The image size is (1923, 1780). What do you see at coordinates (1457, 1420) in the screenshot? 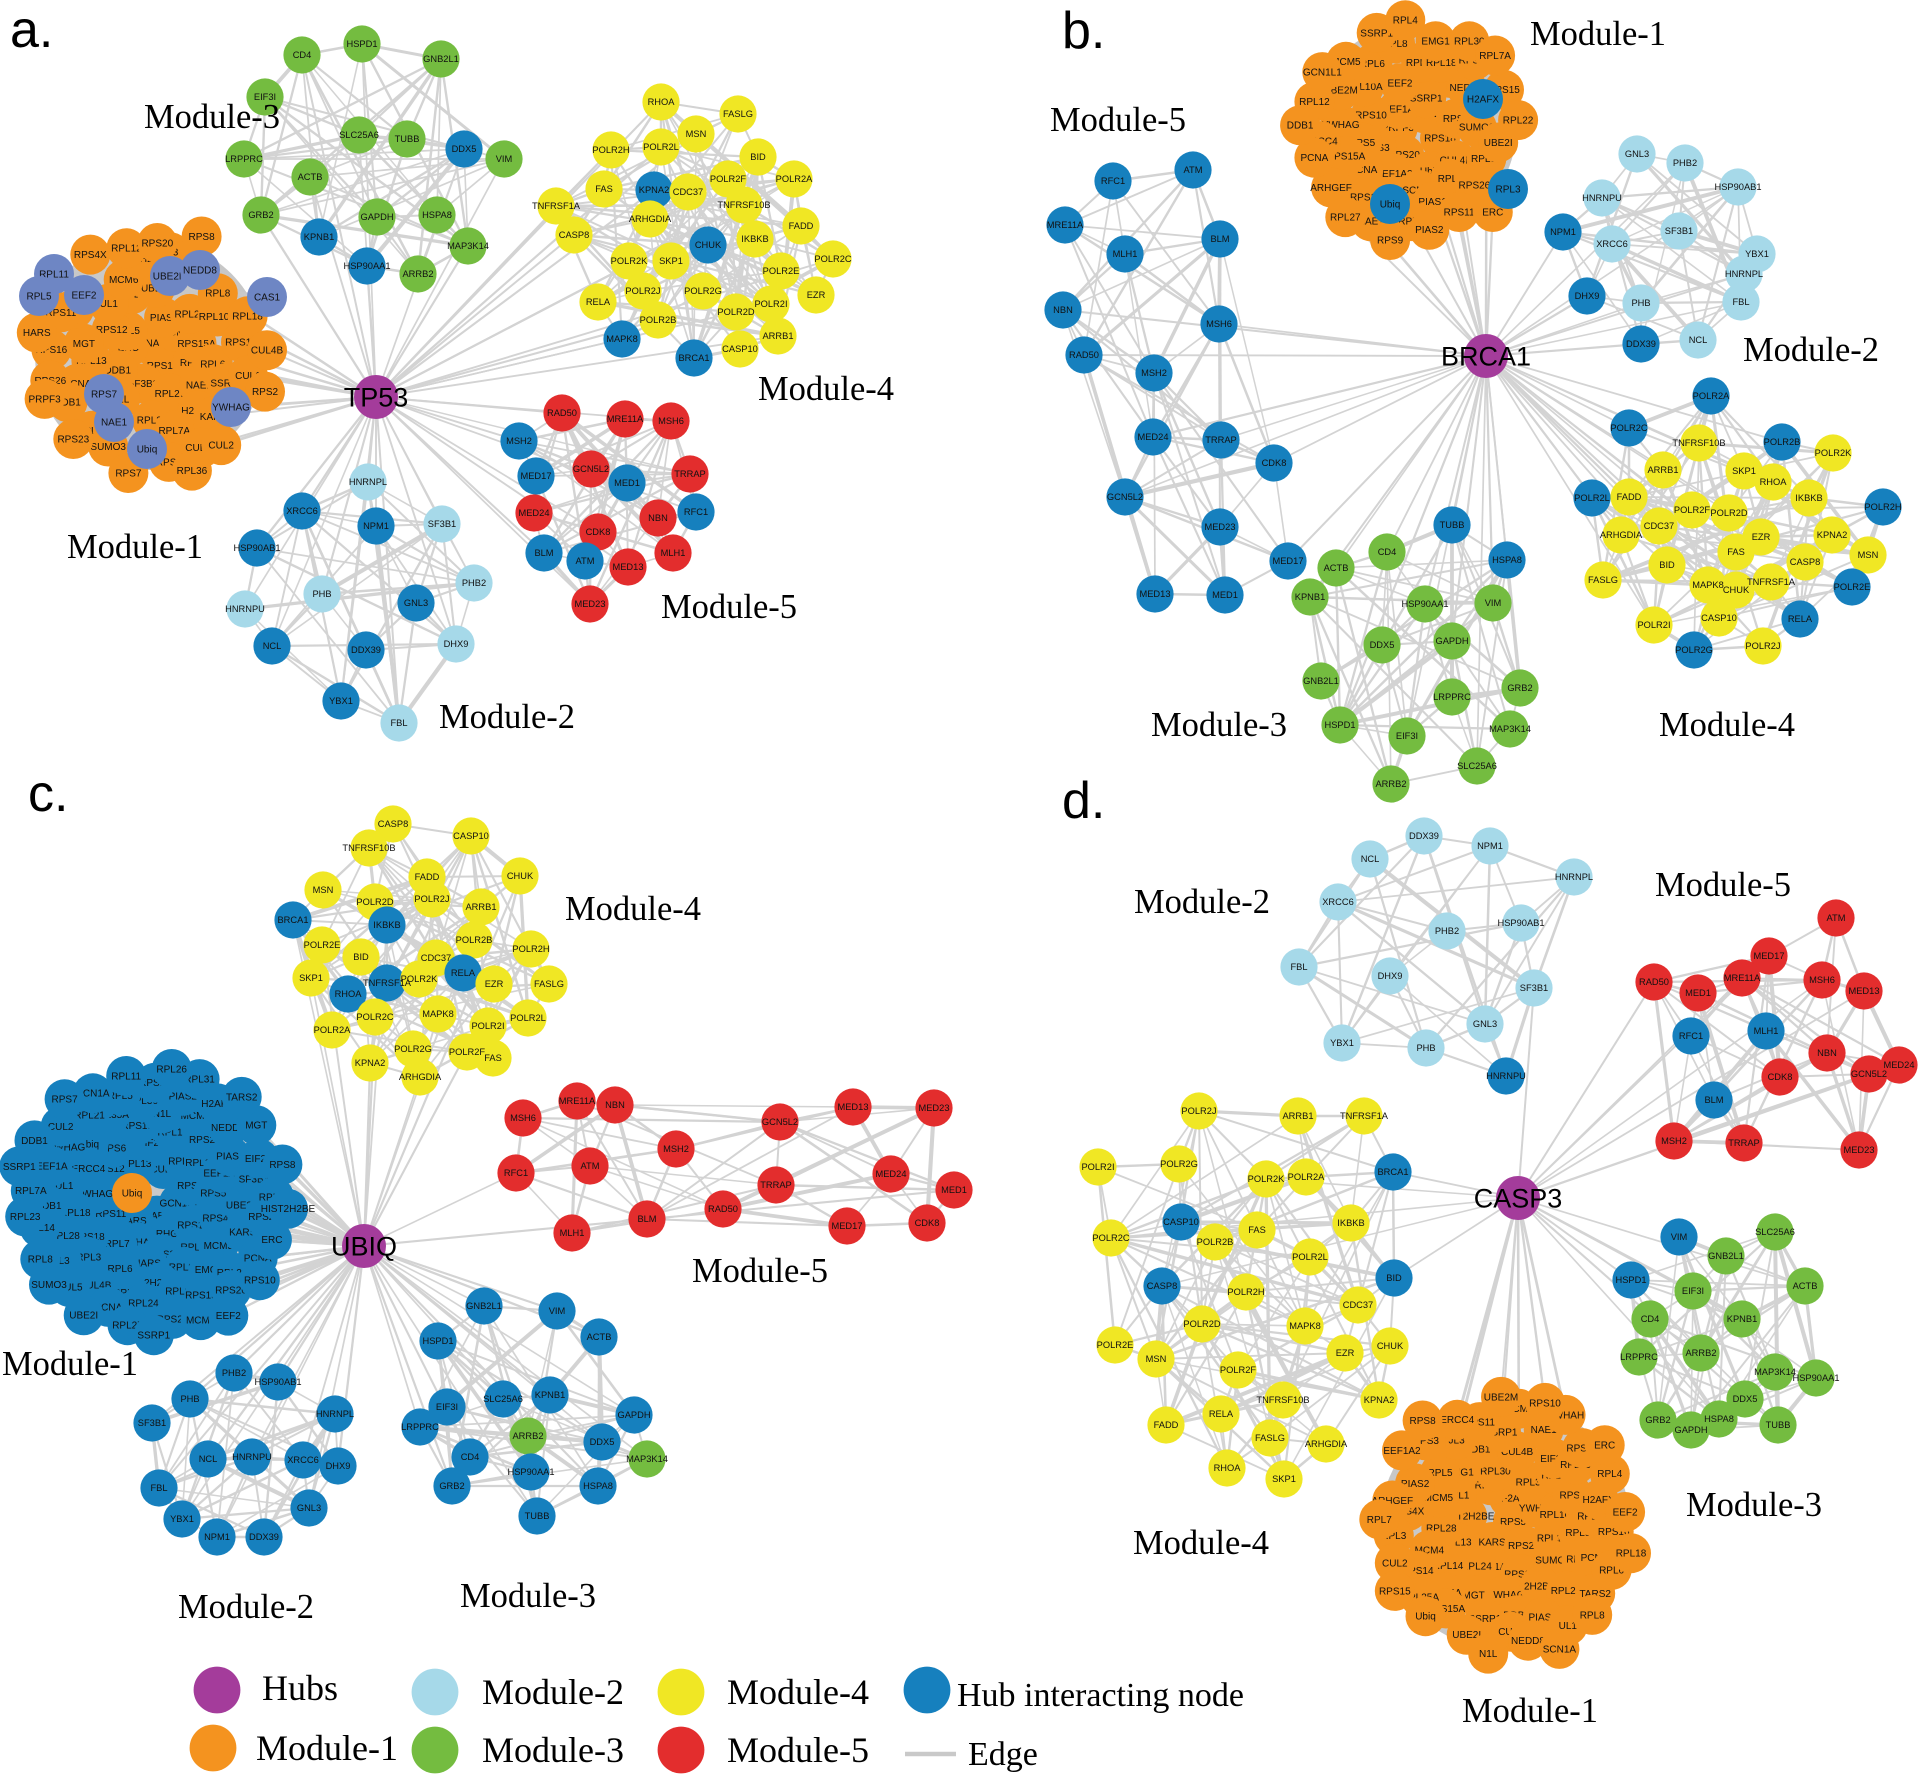
I see `svg-text: ERCC4` at bounding box center [1457, 1420].